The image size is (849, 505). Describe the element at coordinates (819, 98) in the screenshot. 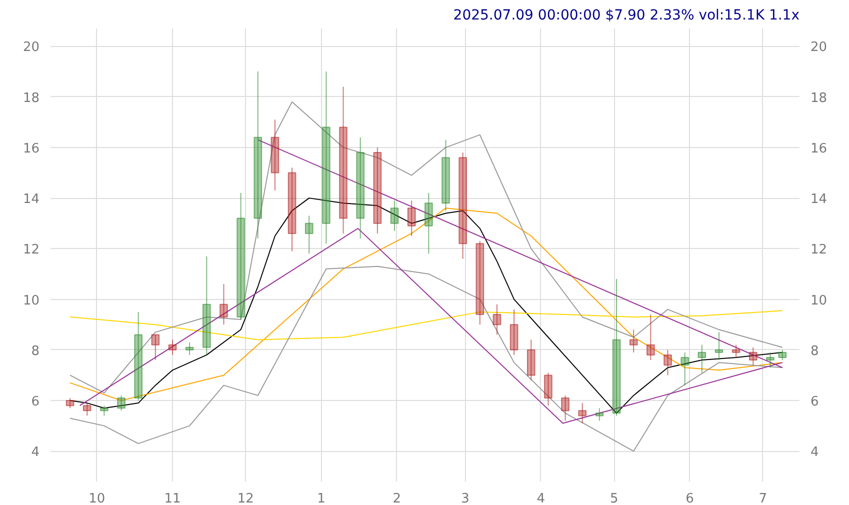

I see `y2-tick-label: 18` at that location.